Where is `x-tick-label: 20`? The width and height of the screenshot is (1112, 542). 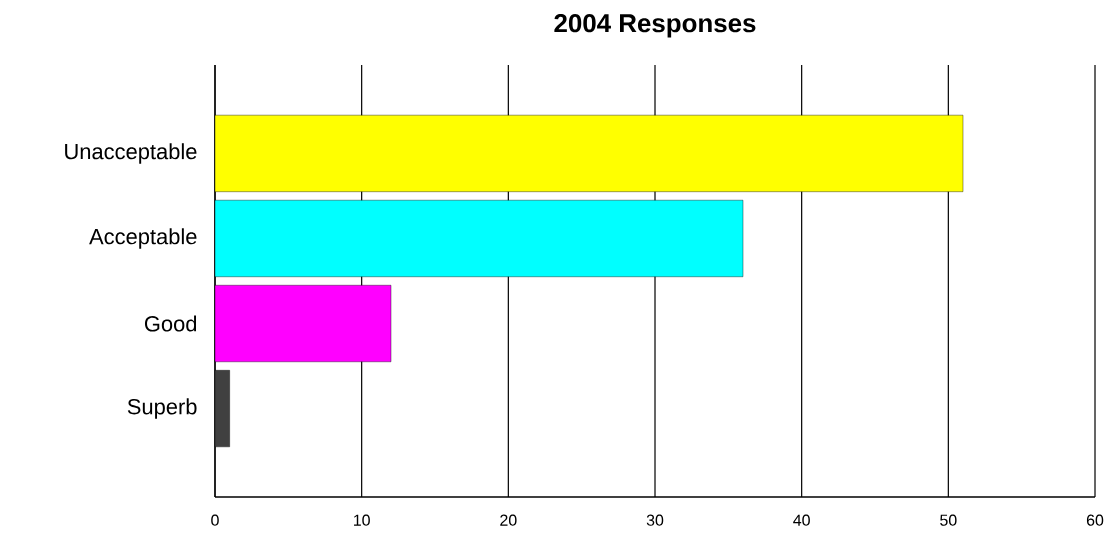 x-tick-label: 20 is located at coordinates (508, 520).